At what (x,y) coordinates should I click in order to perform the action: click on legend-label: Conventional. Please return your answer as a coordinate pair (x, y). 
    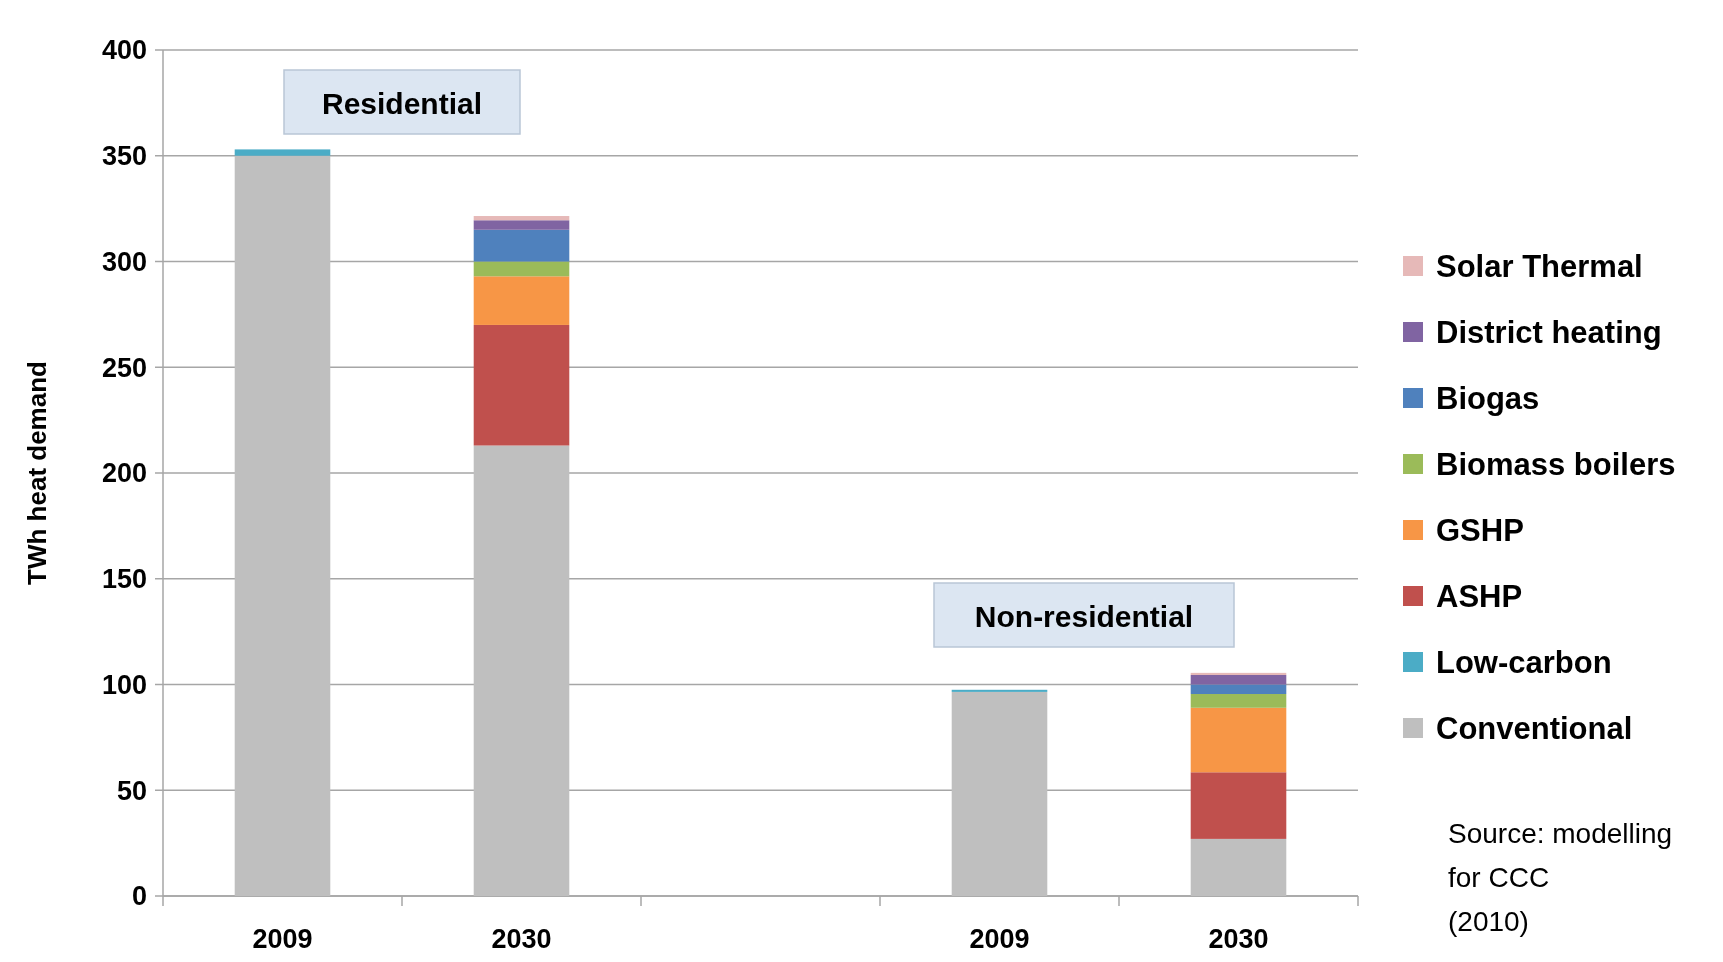
    Looking at the image, I should click on (1534, 728).